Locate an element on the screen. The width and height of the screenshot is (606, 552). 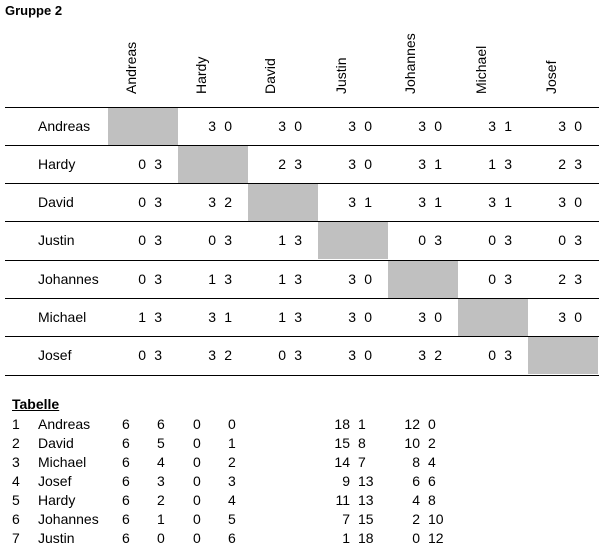
column-header-label: Andreas is located at coordinates (131, 67).